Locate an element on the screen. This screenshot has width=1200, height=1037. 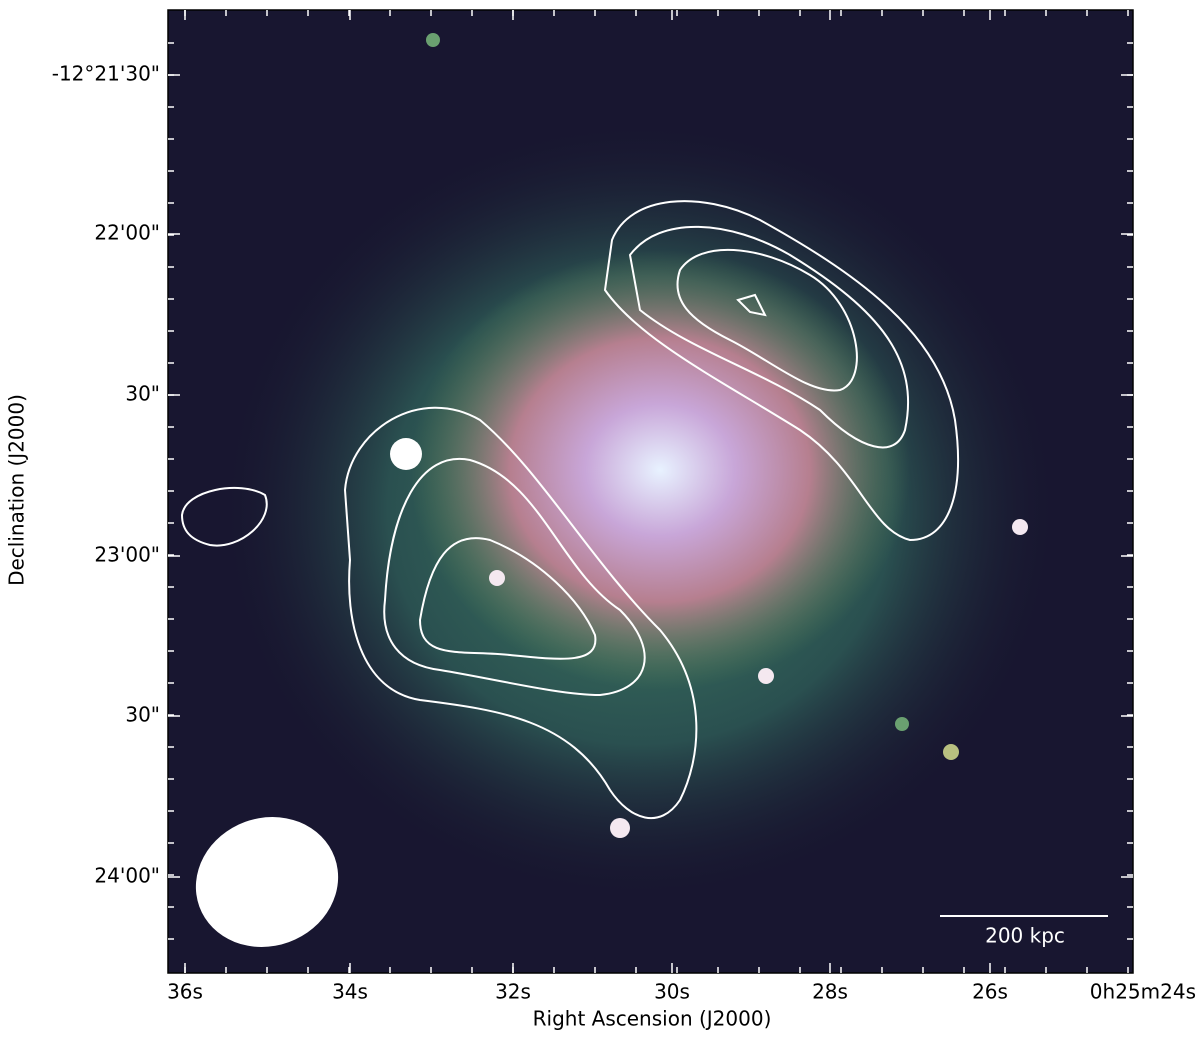
x-tick-label: 30s is located at coordinates (672, 992).